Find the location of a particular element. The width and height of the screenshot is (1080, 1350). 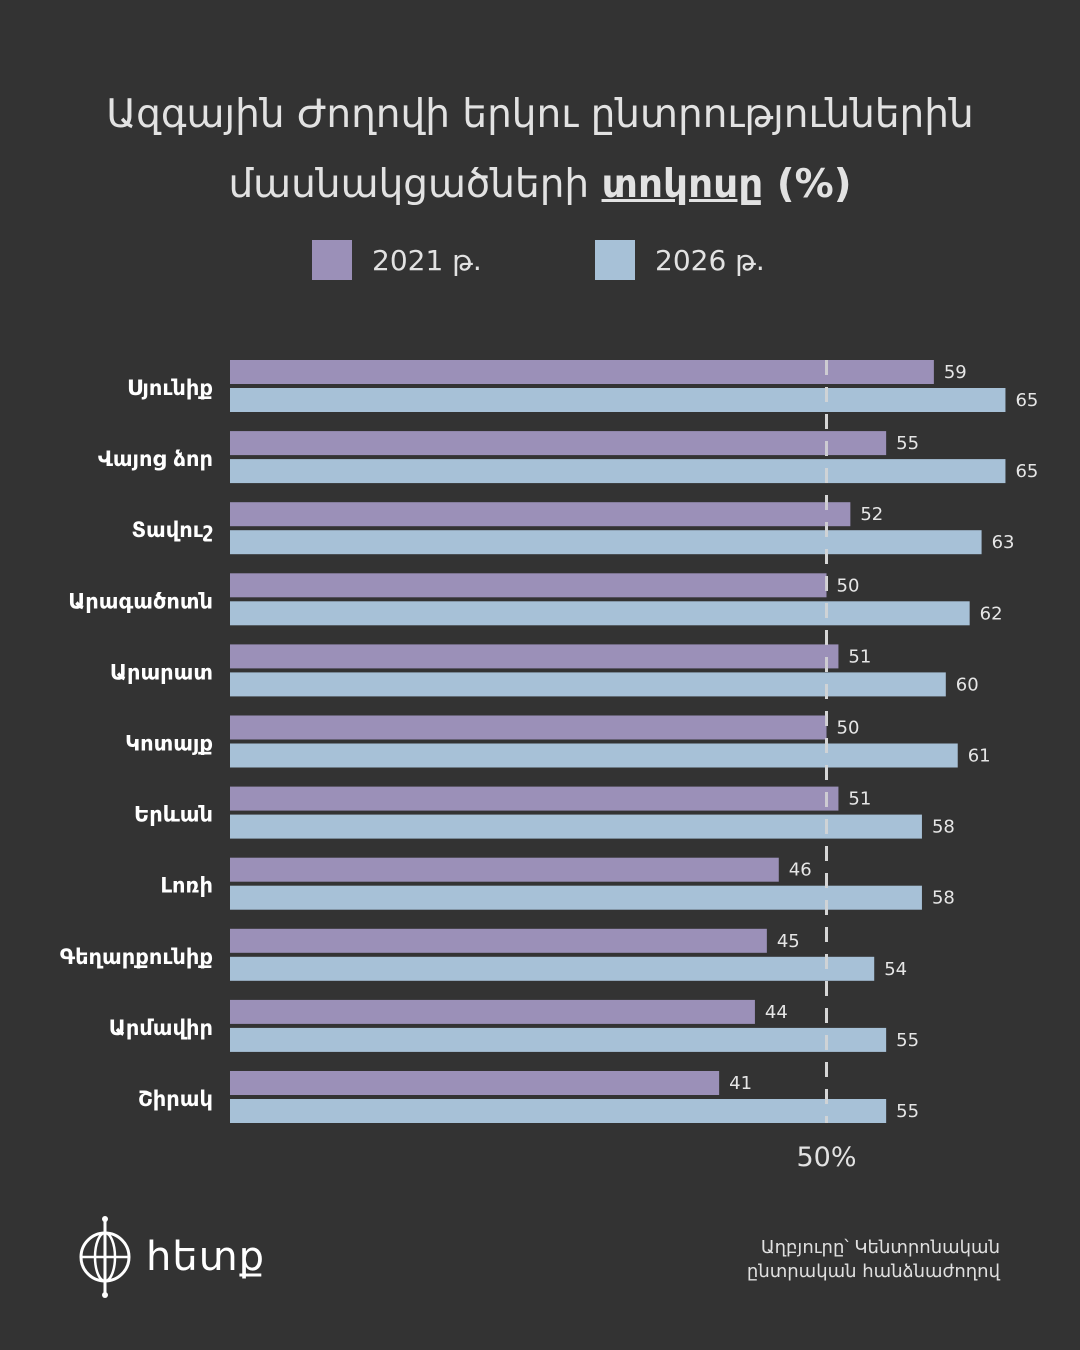

bar-value-label: 44 is located at coordinates (776, 1012).